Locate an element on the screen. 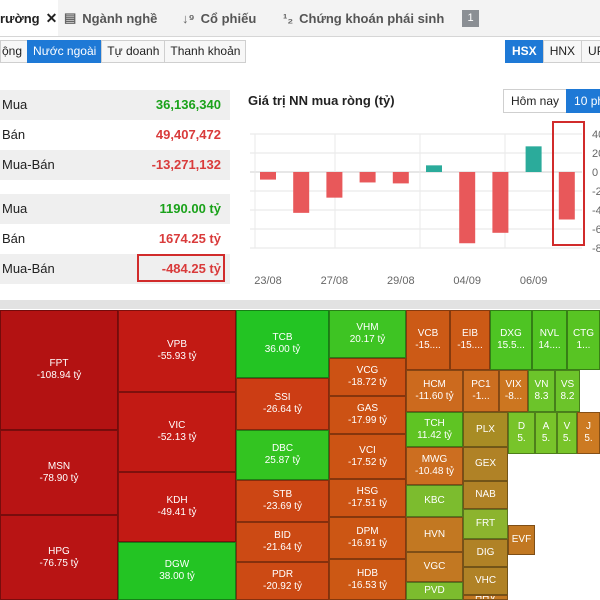  tab-derivatives: ¹₂ Chứng khoán phái sinh is located at coordinates (363, 18).